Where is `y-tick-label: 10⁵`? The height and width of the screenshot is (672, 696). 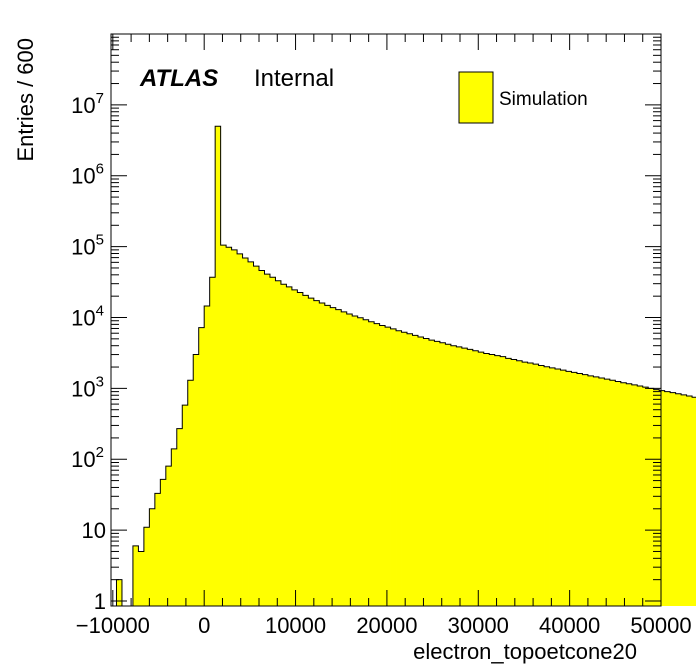 y-tick-label: 10⁵ is located at coordinates (87, 246).